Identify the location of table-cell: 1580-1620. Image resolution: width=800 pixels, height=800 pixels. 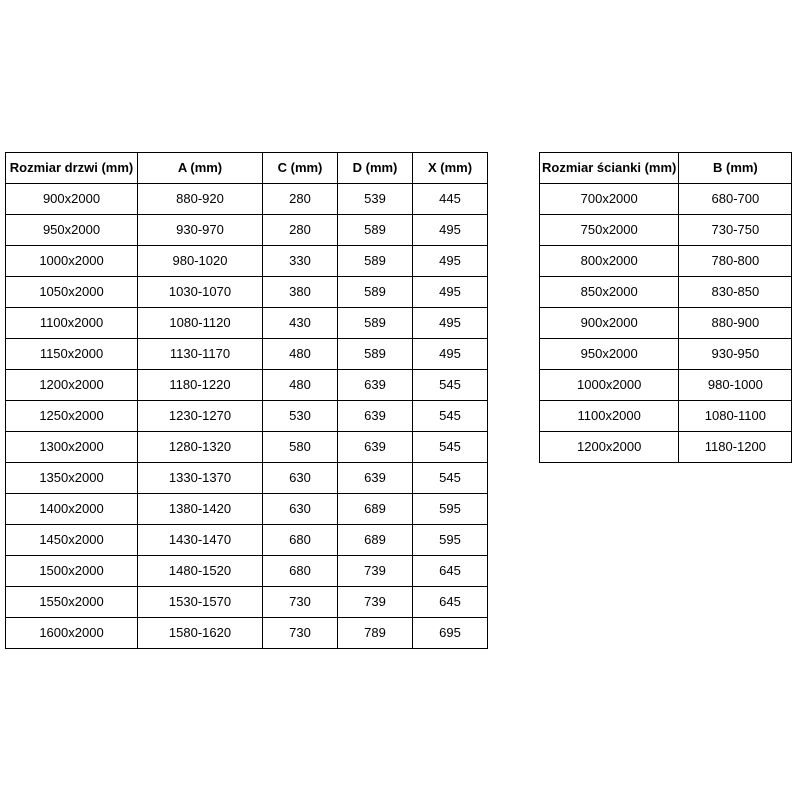
(200, 633).